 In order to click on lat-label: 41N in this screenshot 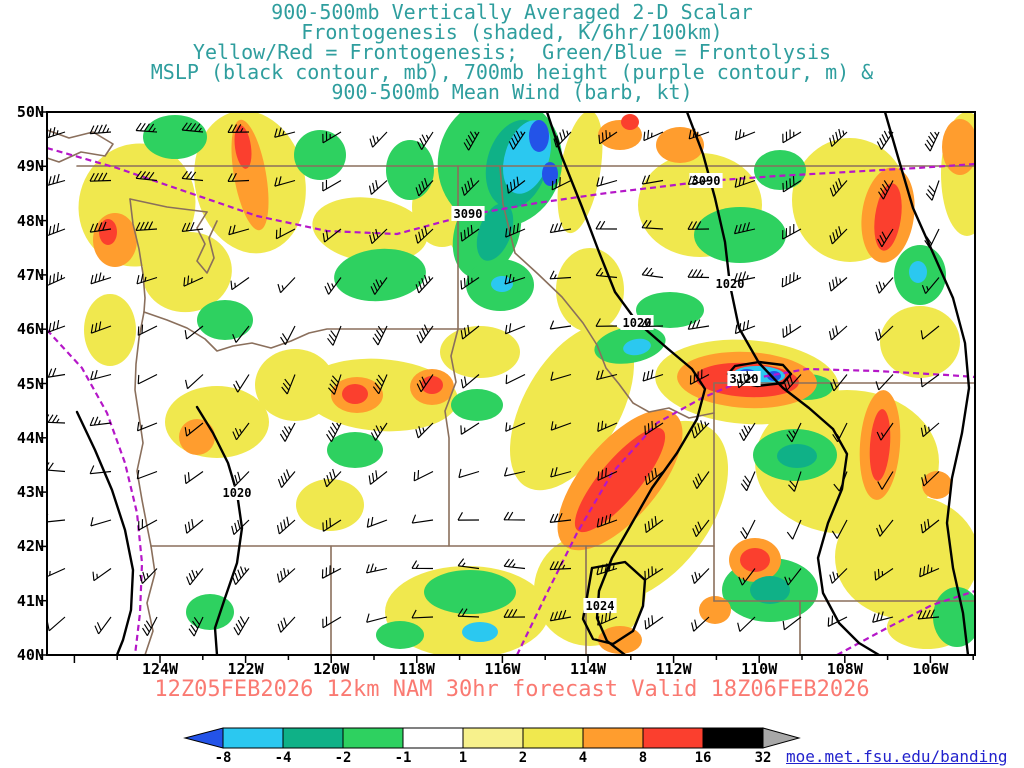, I will do `click(30, 600)`.